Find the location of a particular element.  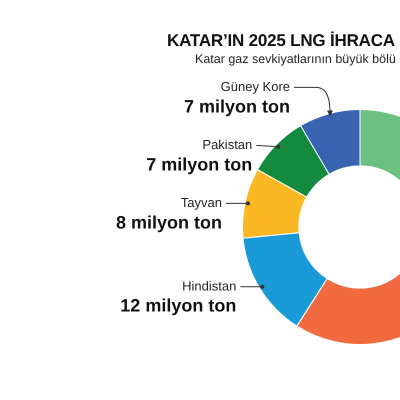

slice-label: Pakistan is located at coordinates (227, 144).